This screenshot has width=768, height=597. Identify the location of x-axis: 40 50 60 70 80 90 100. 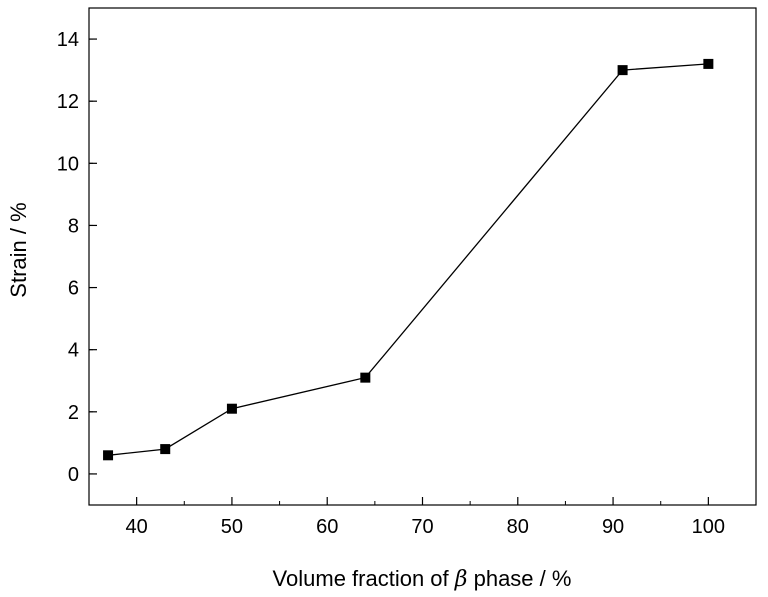
(425, 517).